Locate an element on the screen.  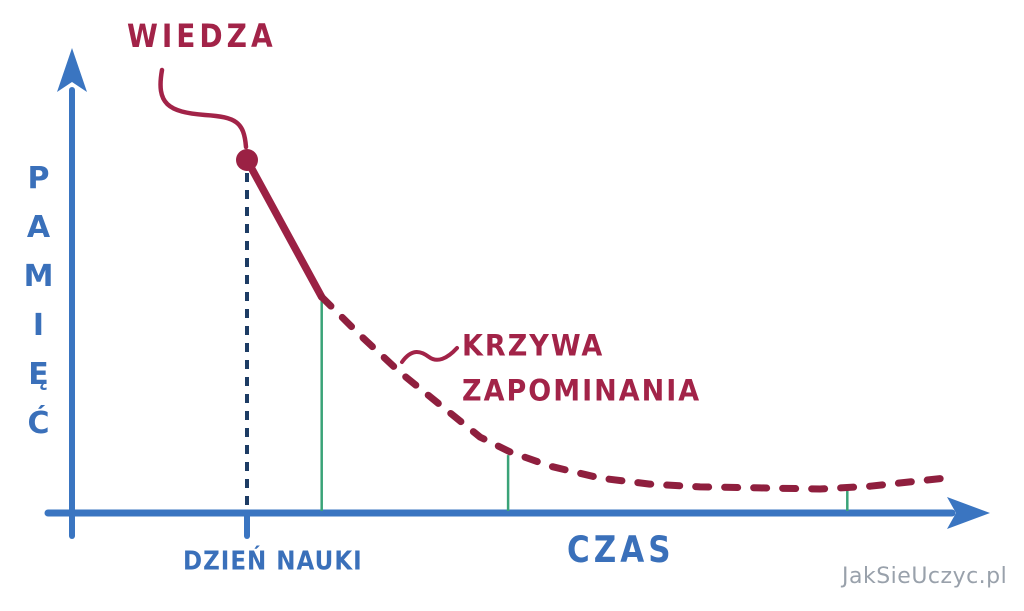
x-axis-arrow-icon is located at coordinates (968, 513).